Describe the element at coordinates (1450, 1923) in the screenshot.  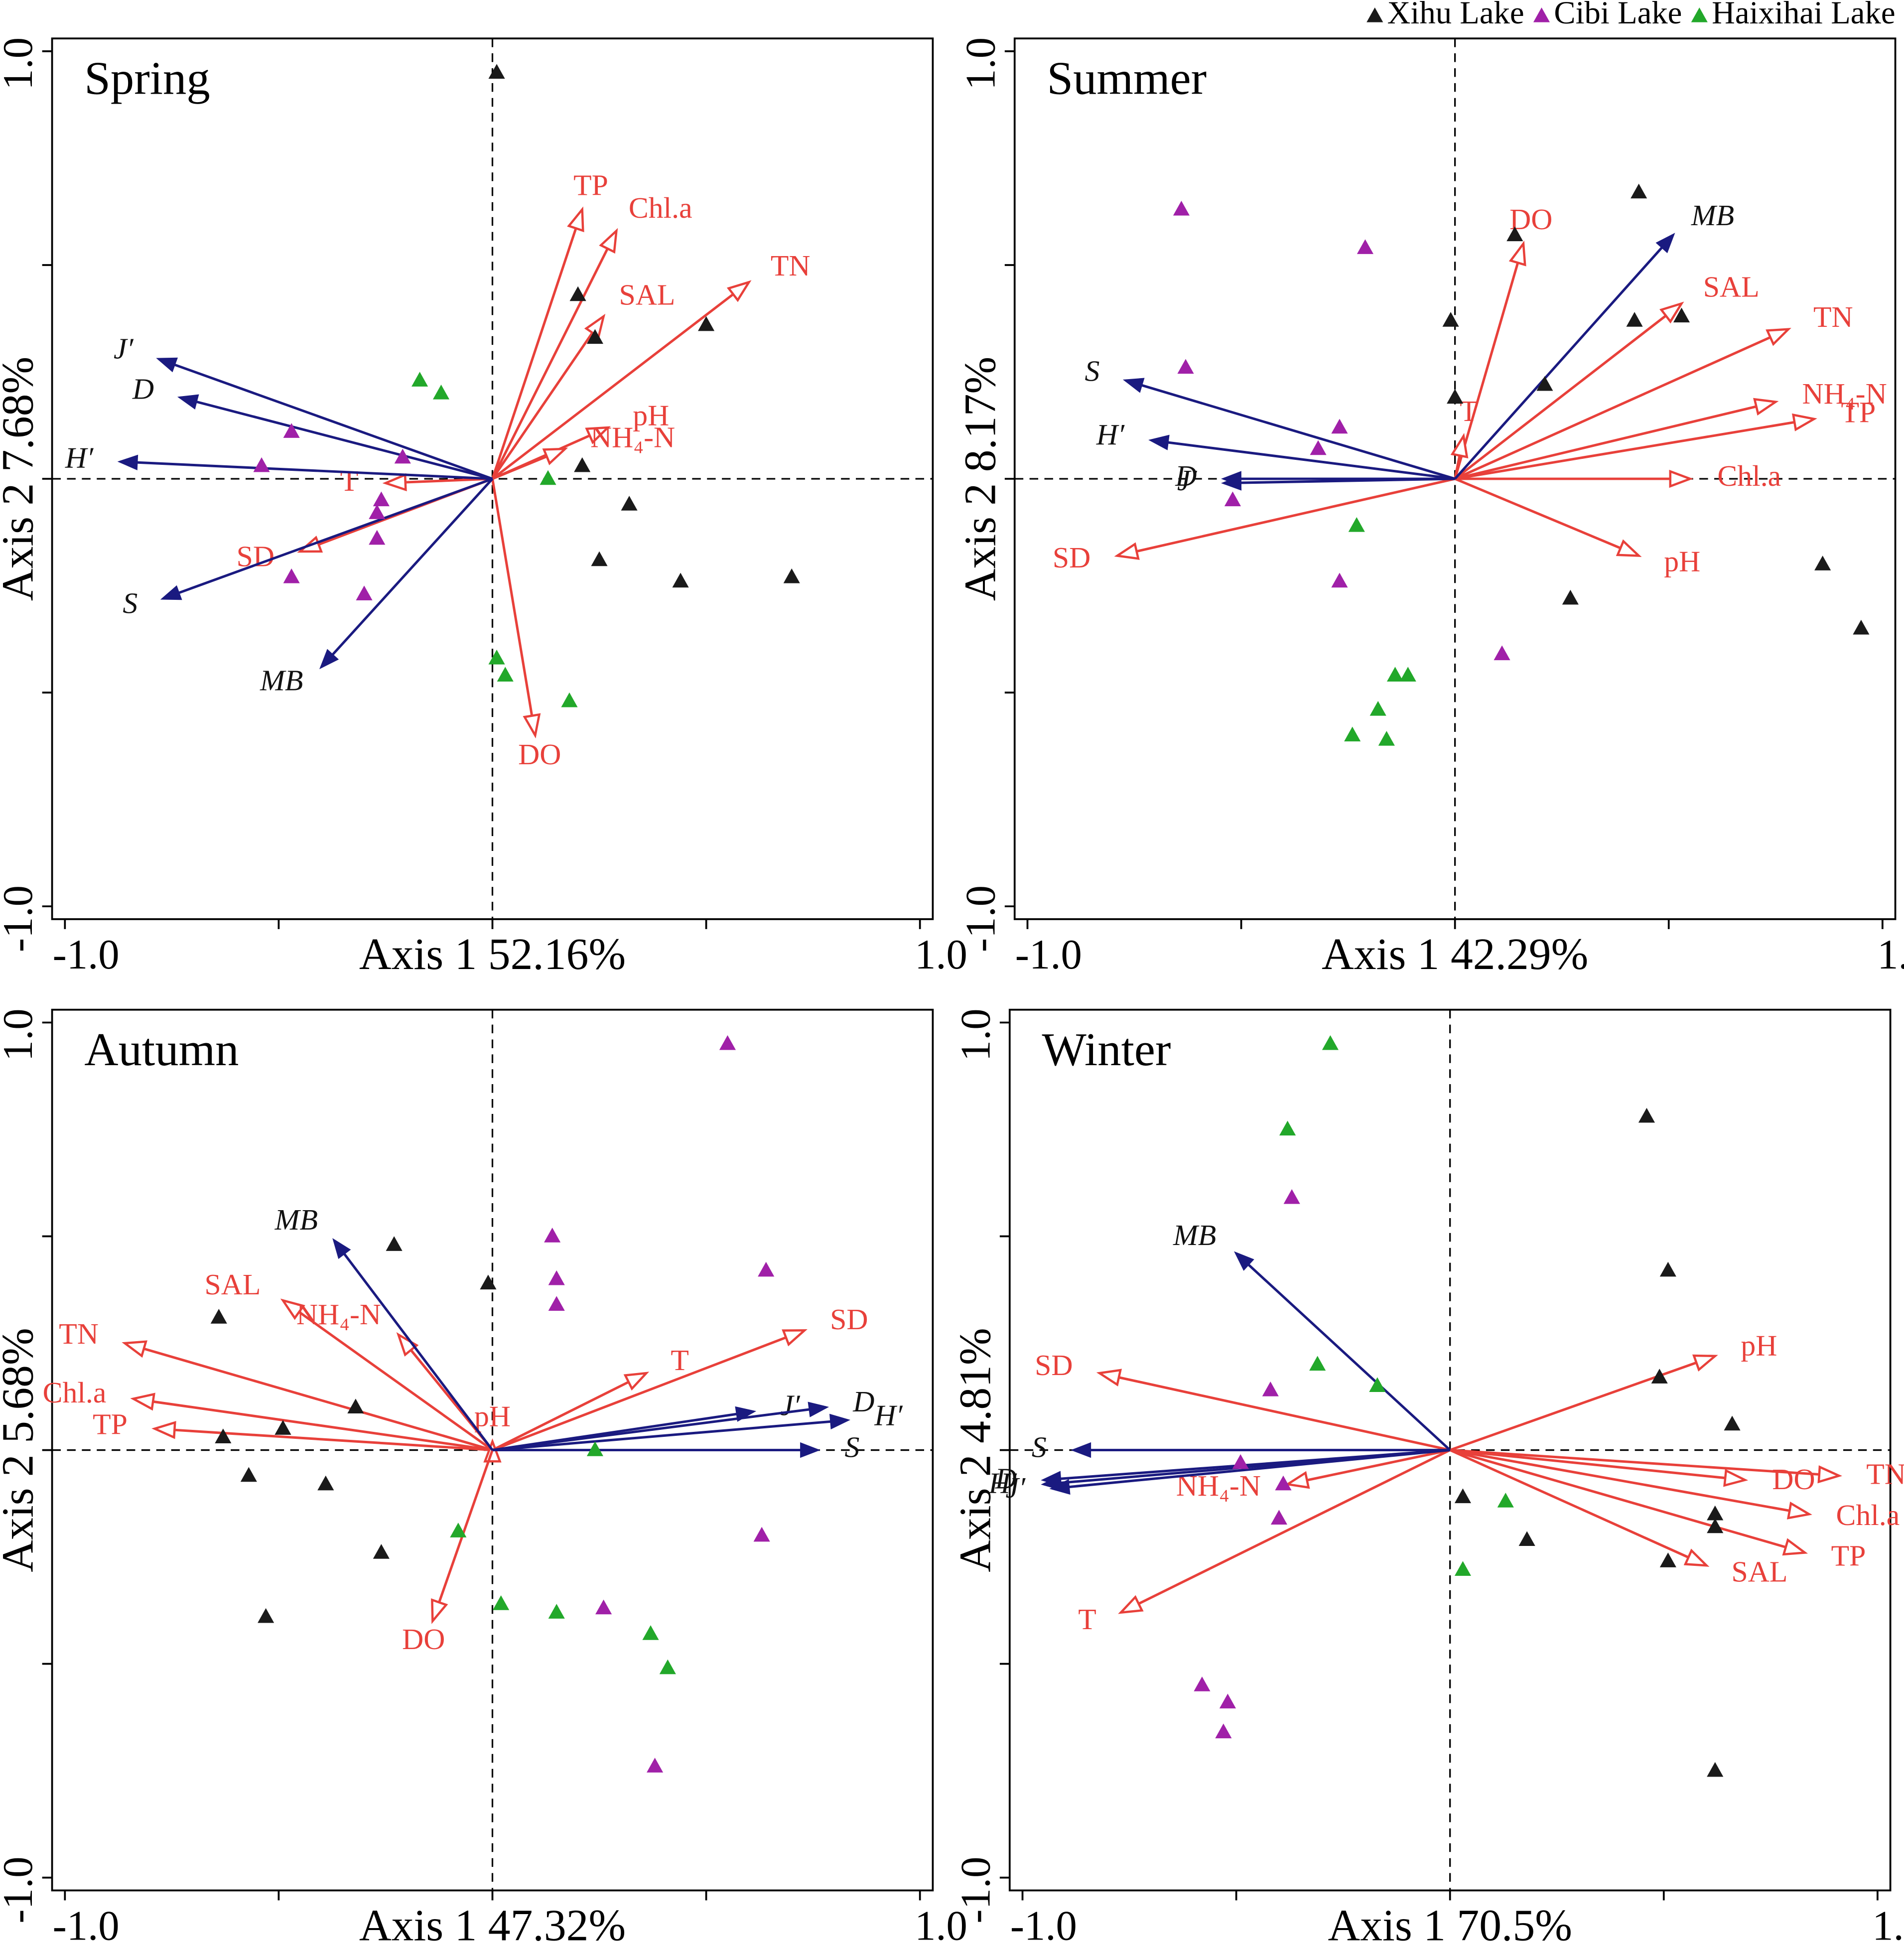
I see `x-axis-label: Axis 1 70.5%` at that location.